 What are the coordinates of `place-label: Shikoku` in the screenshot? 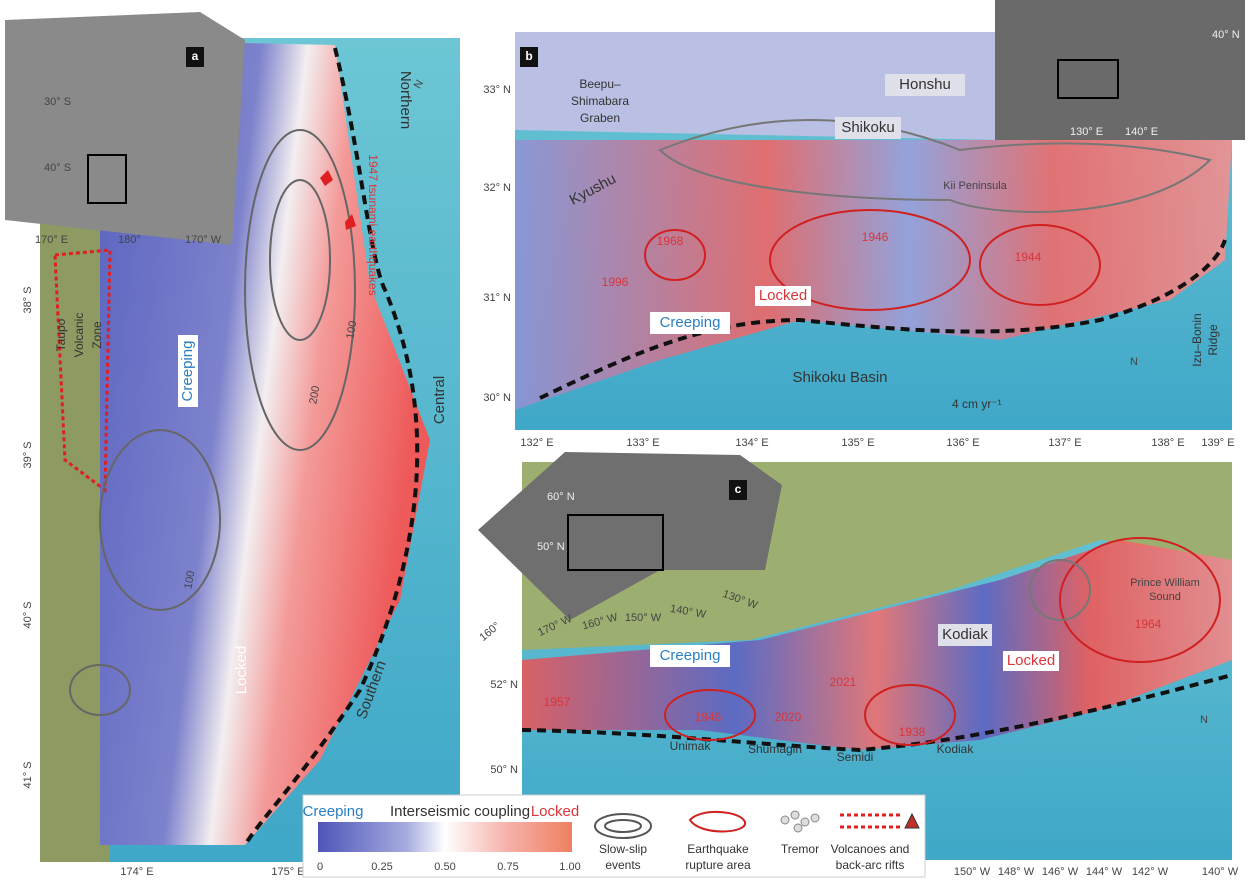 It's located at (867, 127).